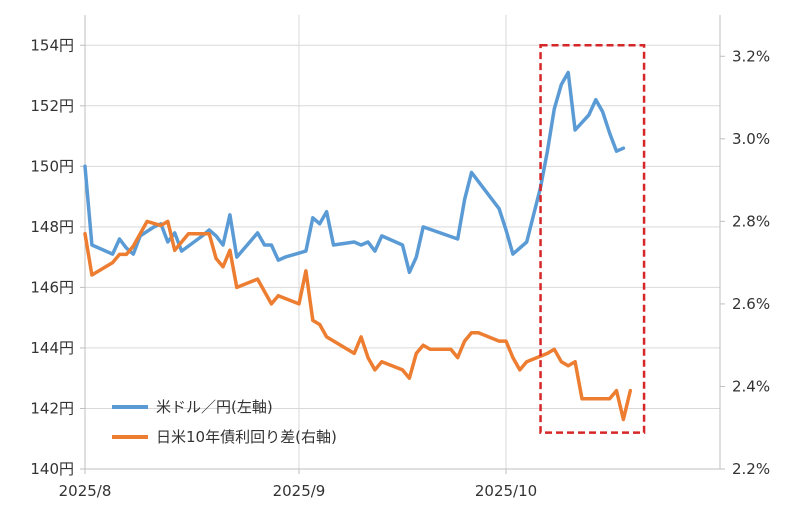  What do you see at coordinates (246, 437) in the screenshot?
I see `legend-label: 日米10年債利回り差(右軸)` at bounding box center [246, 437].